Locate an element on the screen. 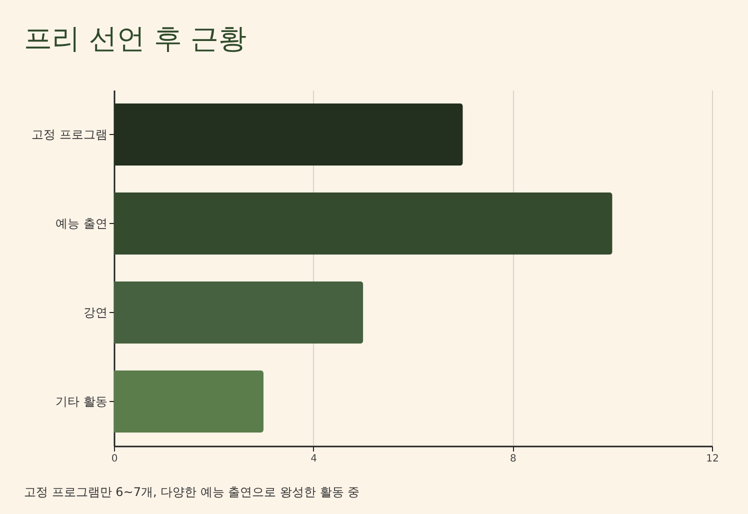 This screenshot has height=514, width=748. x-tick-label: 4 is located at coordinates (314, 459).